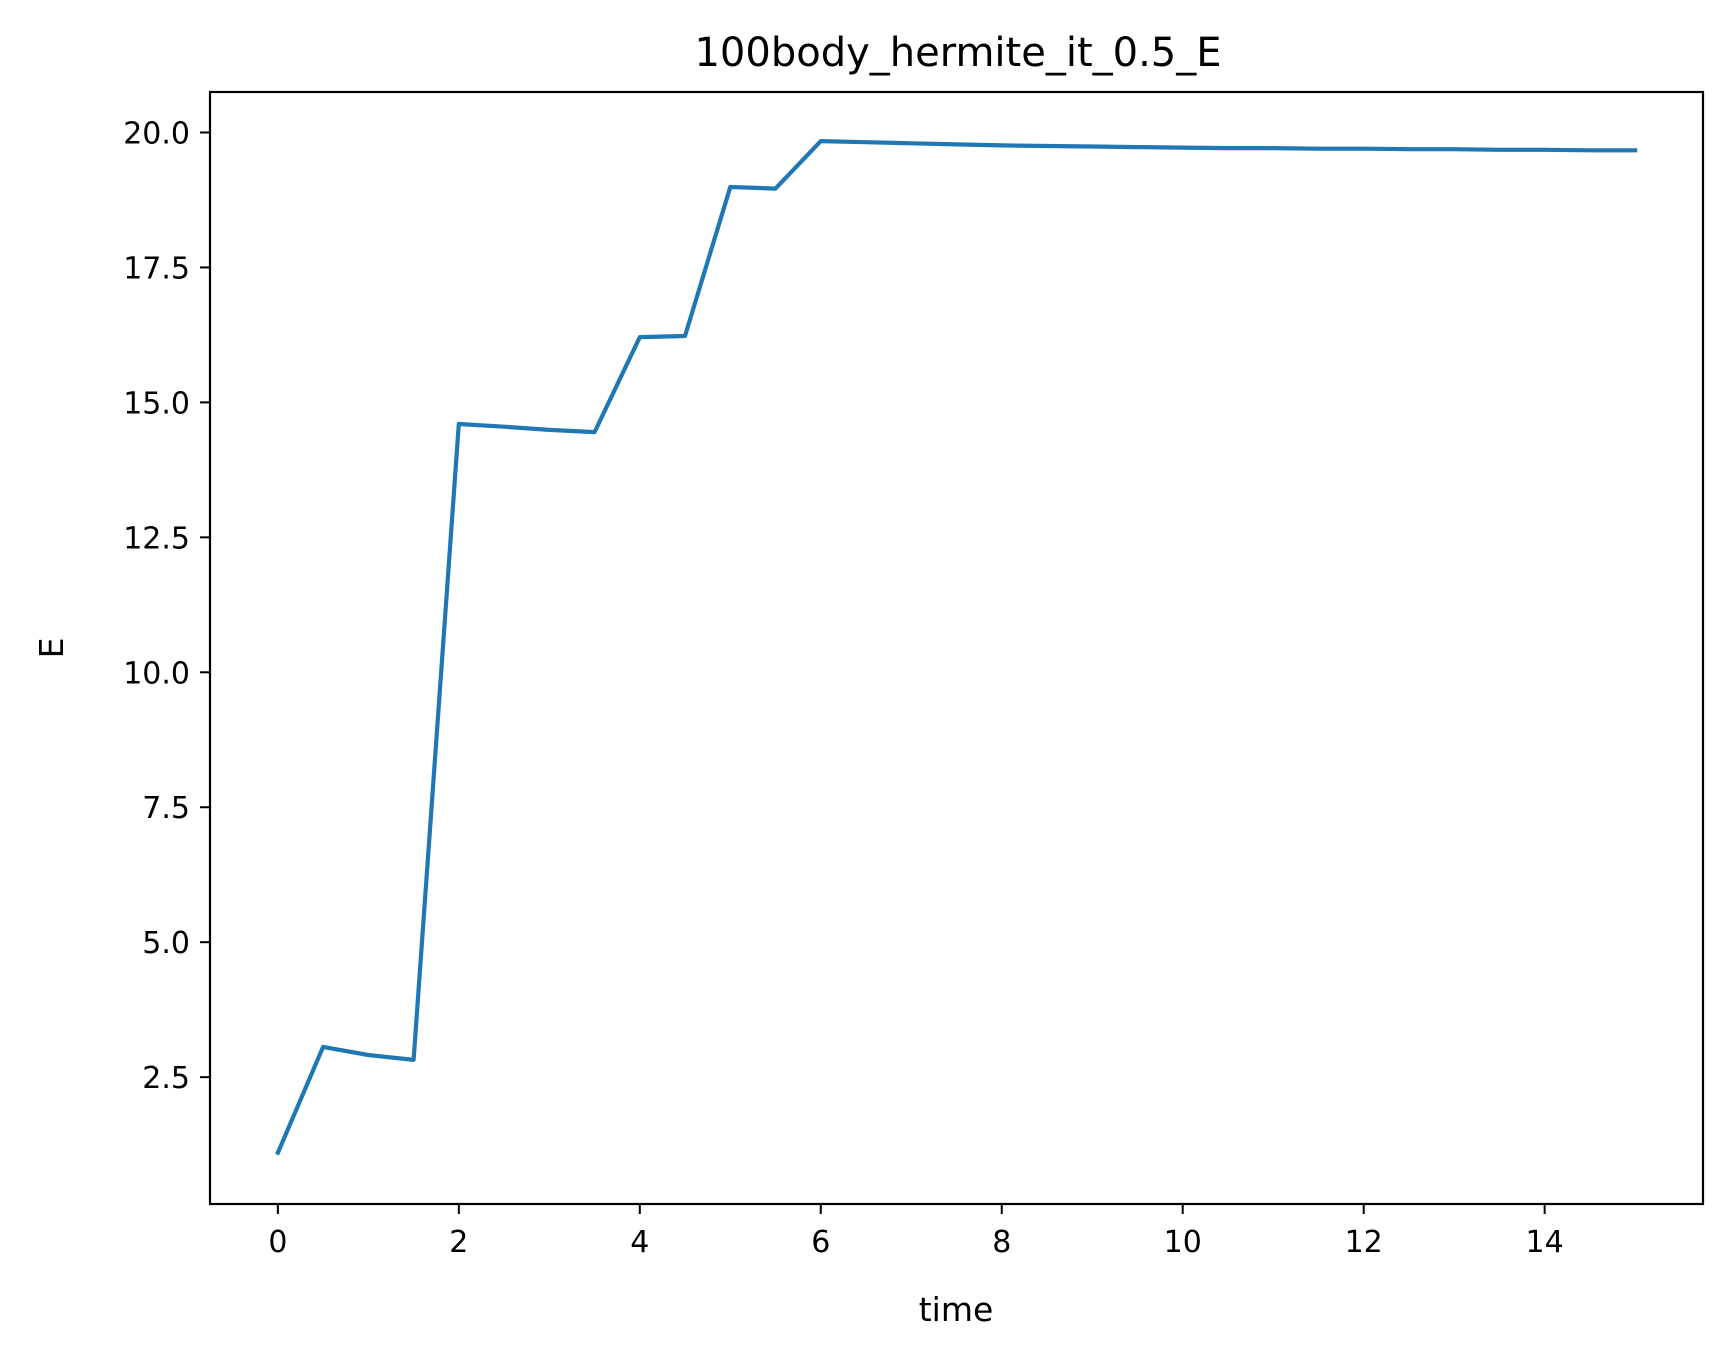 The height and width of the screenshot is (1357, 1726). Describe the element at coordinates (156, 538) in the screenshot. I see `y-tick-label: 12.5` at that location.